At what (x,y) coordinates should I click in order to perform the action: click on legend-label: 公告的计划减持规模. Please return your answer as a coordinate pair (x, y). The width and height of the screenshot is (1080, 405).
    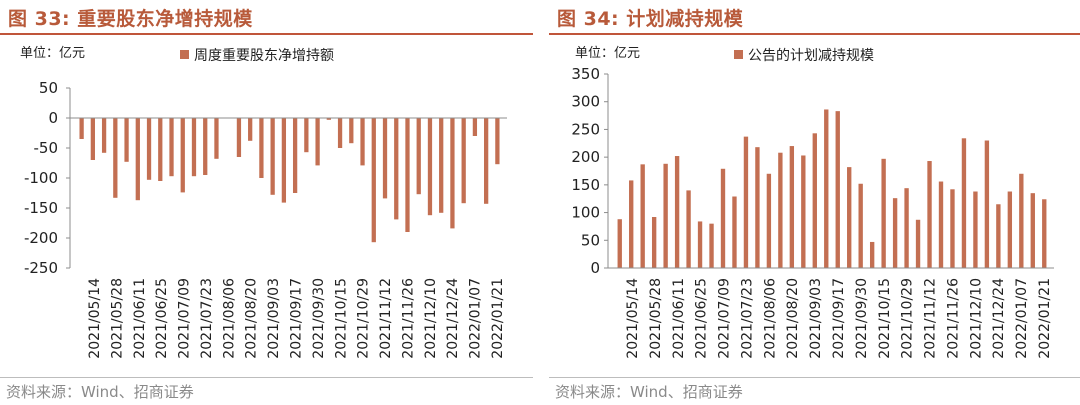
    Looking at the image, I should click on (811, 56).